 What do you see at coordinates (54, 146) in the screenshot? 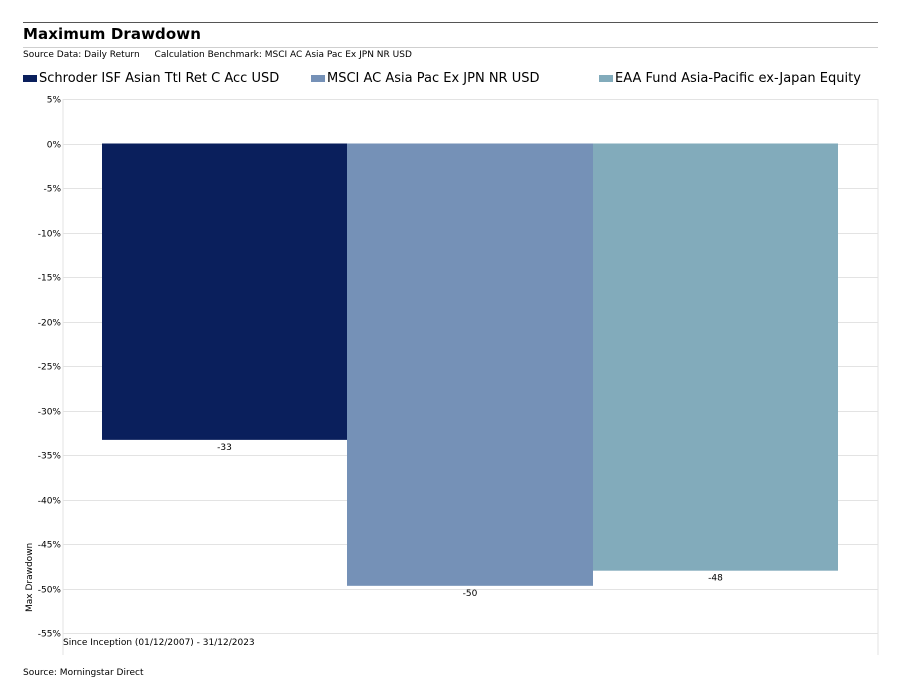
I see `y-tick-label: 0%` at bounding box center [54, 146].